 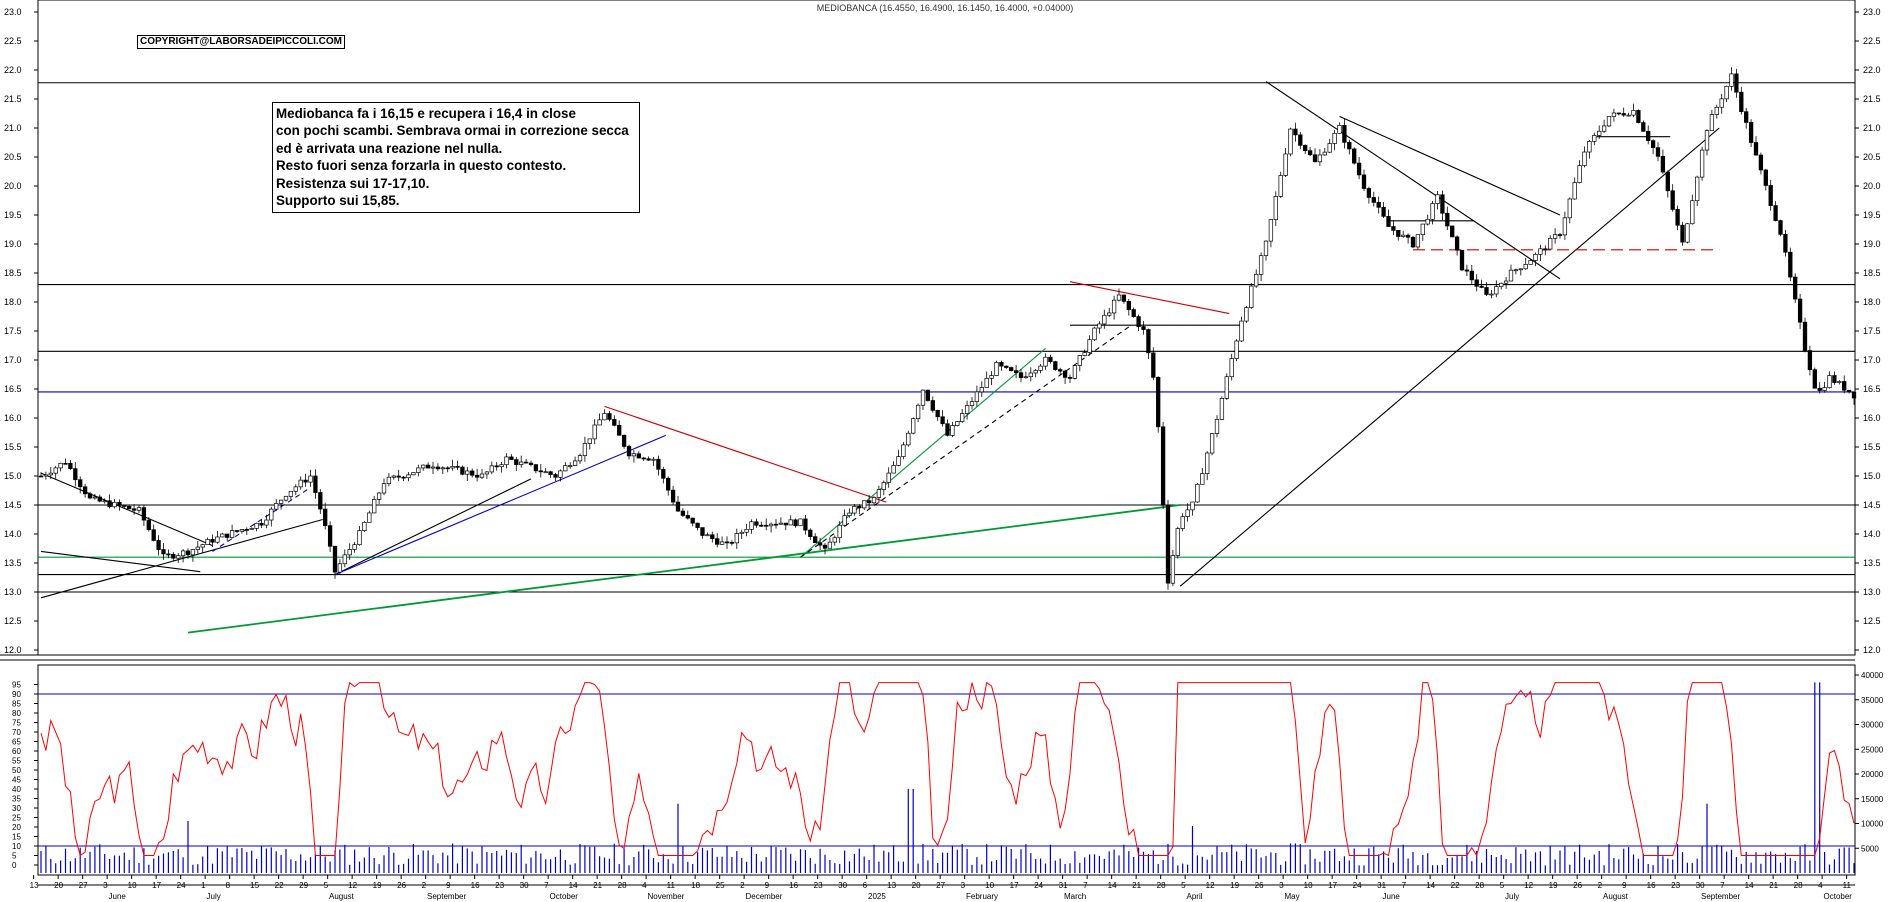 What do you see at coordinates (671, 885) in the screenshot?
I see `date-tick-label: 11` at bounding box center [671, 885].